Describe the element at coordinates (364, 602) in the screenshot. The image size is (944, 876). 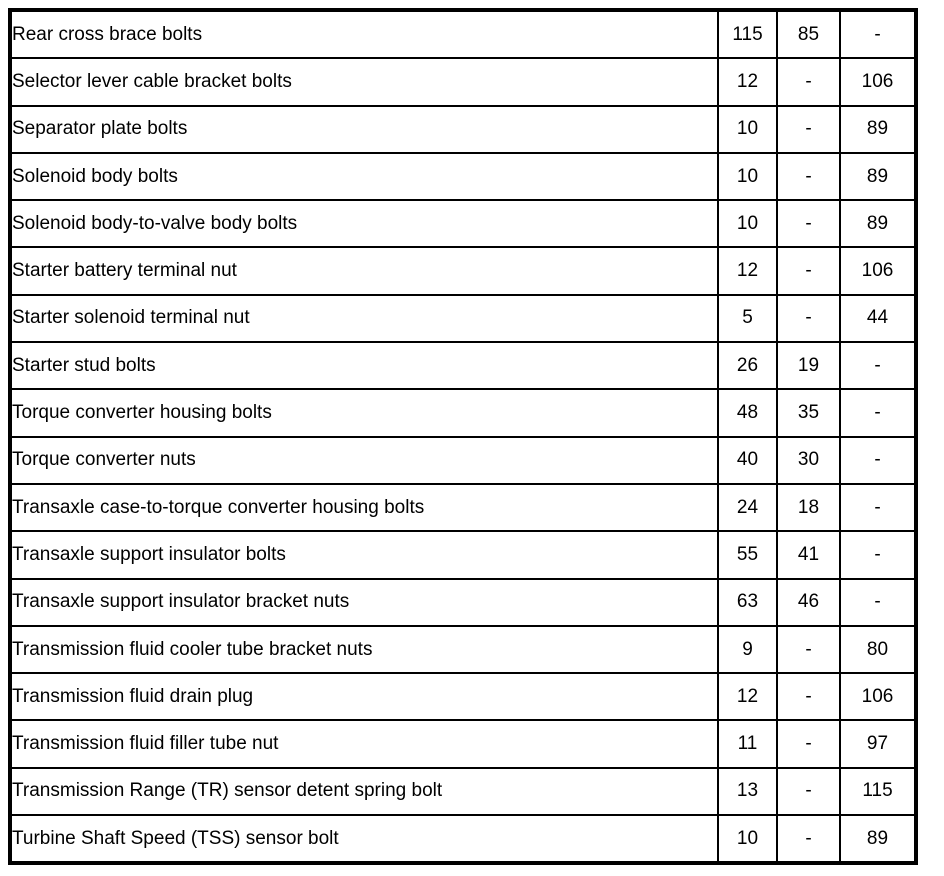
I see `fastener-description: Transaxle support insulator bracket nuts` at that location.